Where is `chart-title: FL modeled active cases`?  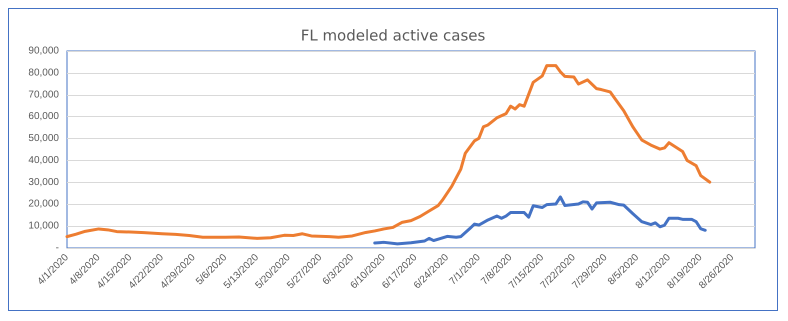 chart-title: FL modeled active cases is located at coordinates (393, 35).